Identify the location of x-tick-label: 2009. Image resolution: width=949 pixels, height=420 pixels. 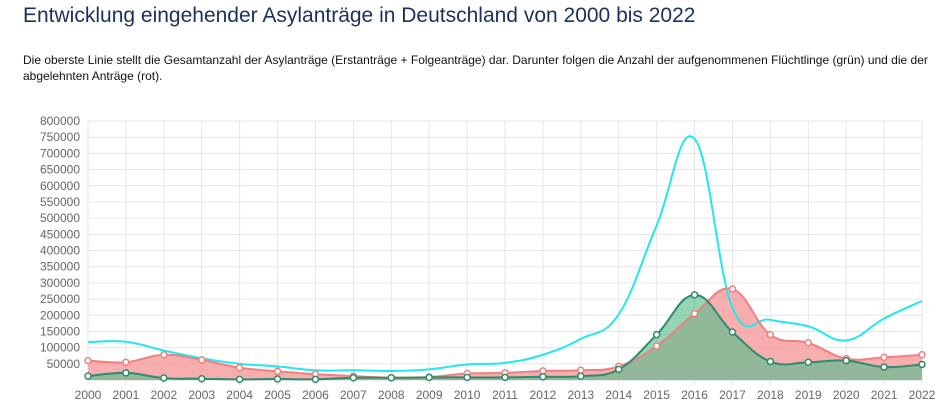
(429, 395).